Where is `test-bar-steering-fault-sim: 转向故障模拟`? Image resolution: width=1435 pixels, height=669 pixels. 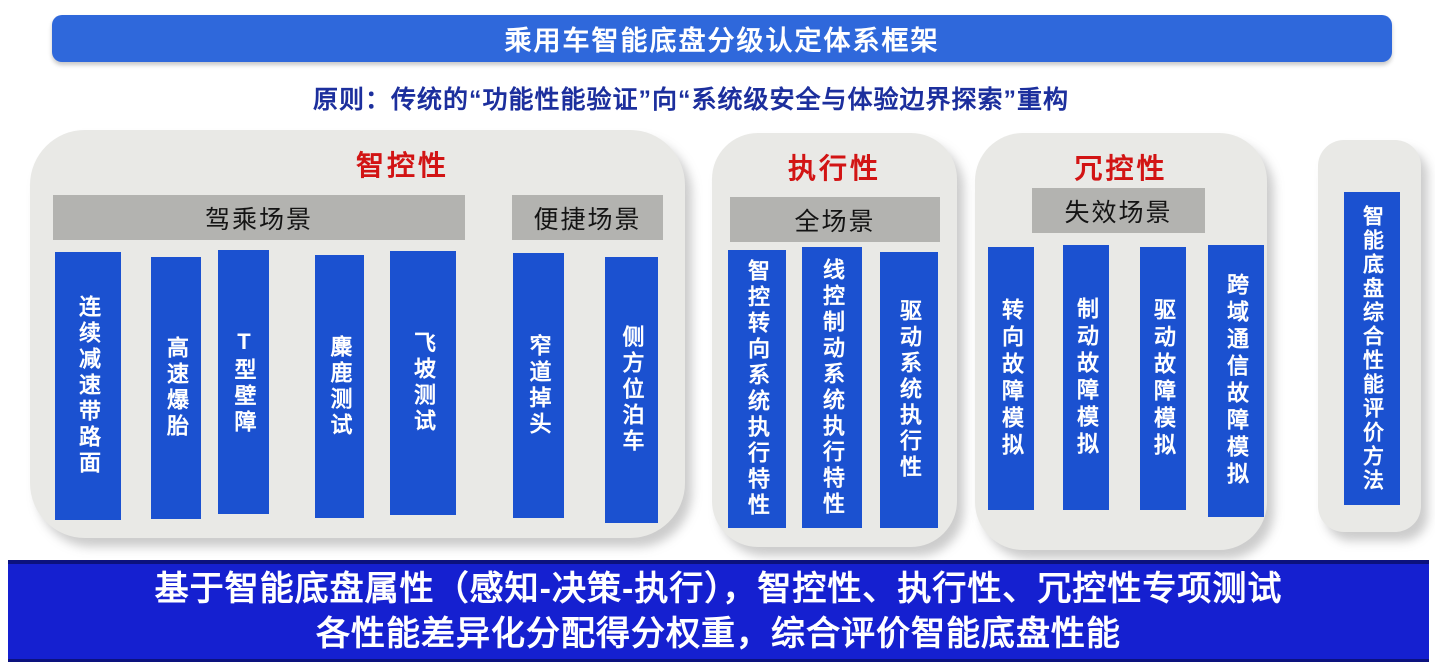
test-bar-steering-fault-sim: 转向故障模拟 is located at coordinates (1011, 378).